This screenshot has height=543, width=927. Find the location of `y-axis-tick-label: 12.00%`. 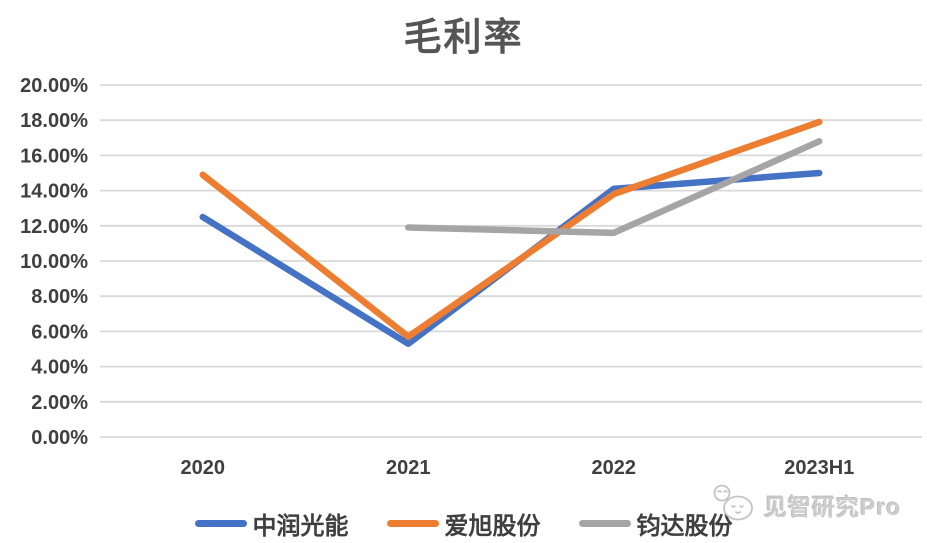

y-axis-tick-label: 12.00% is located at coordinates (54, 227).